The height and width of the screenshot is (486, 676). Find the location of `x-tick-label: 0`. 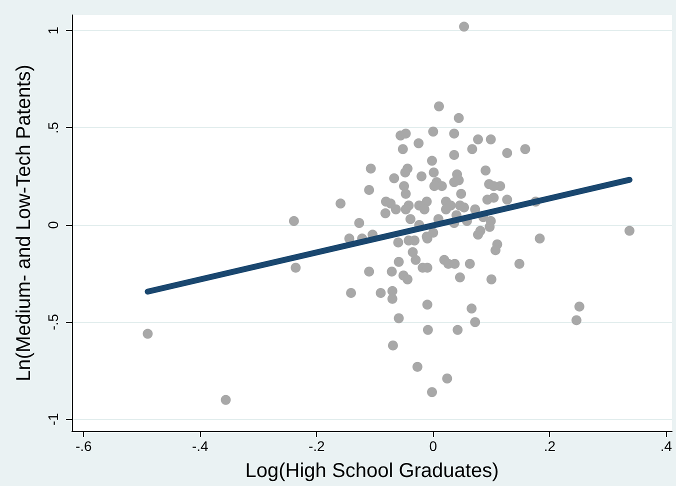

x-tick-label: 0 is located at coordinates (433, 446).